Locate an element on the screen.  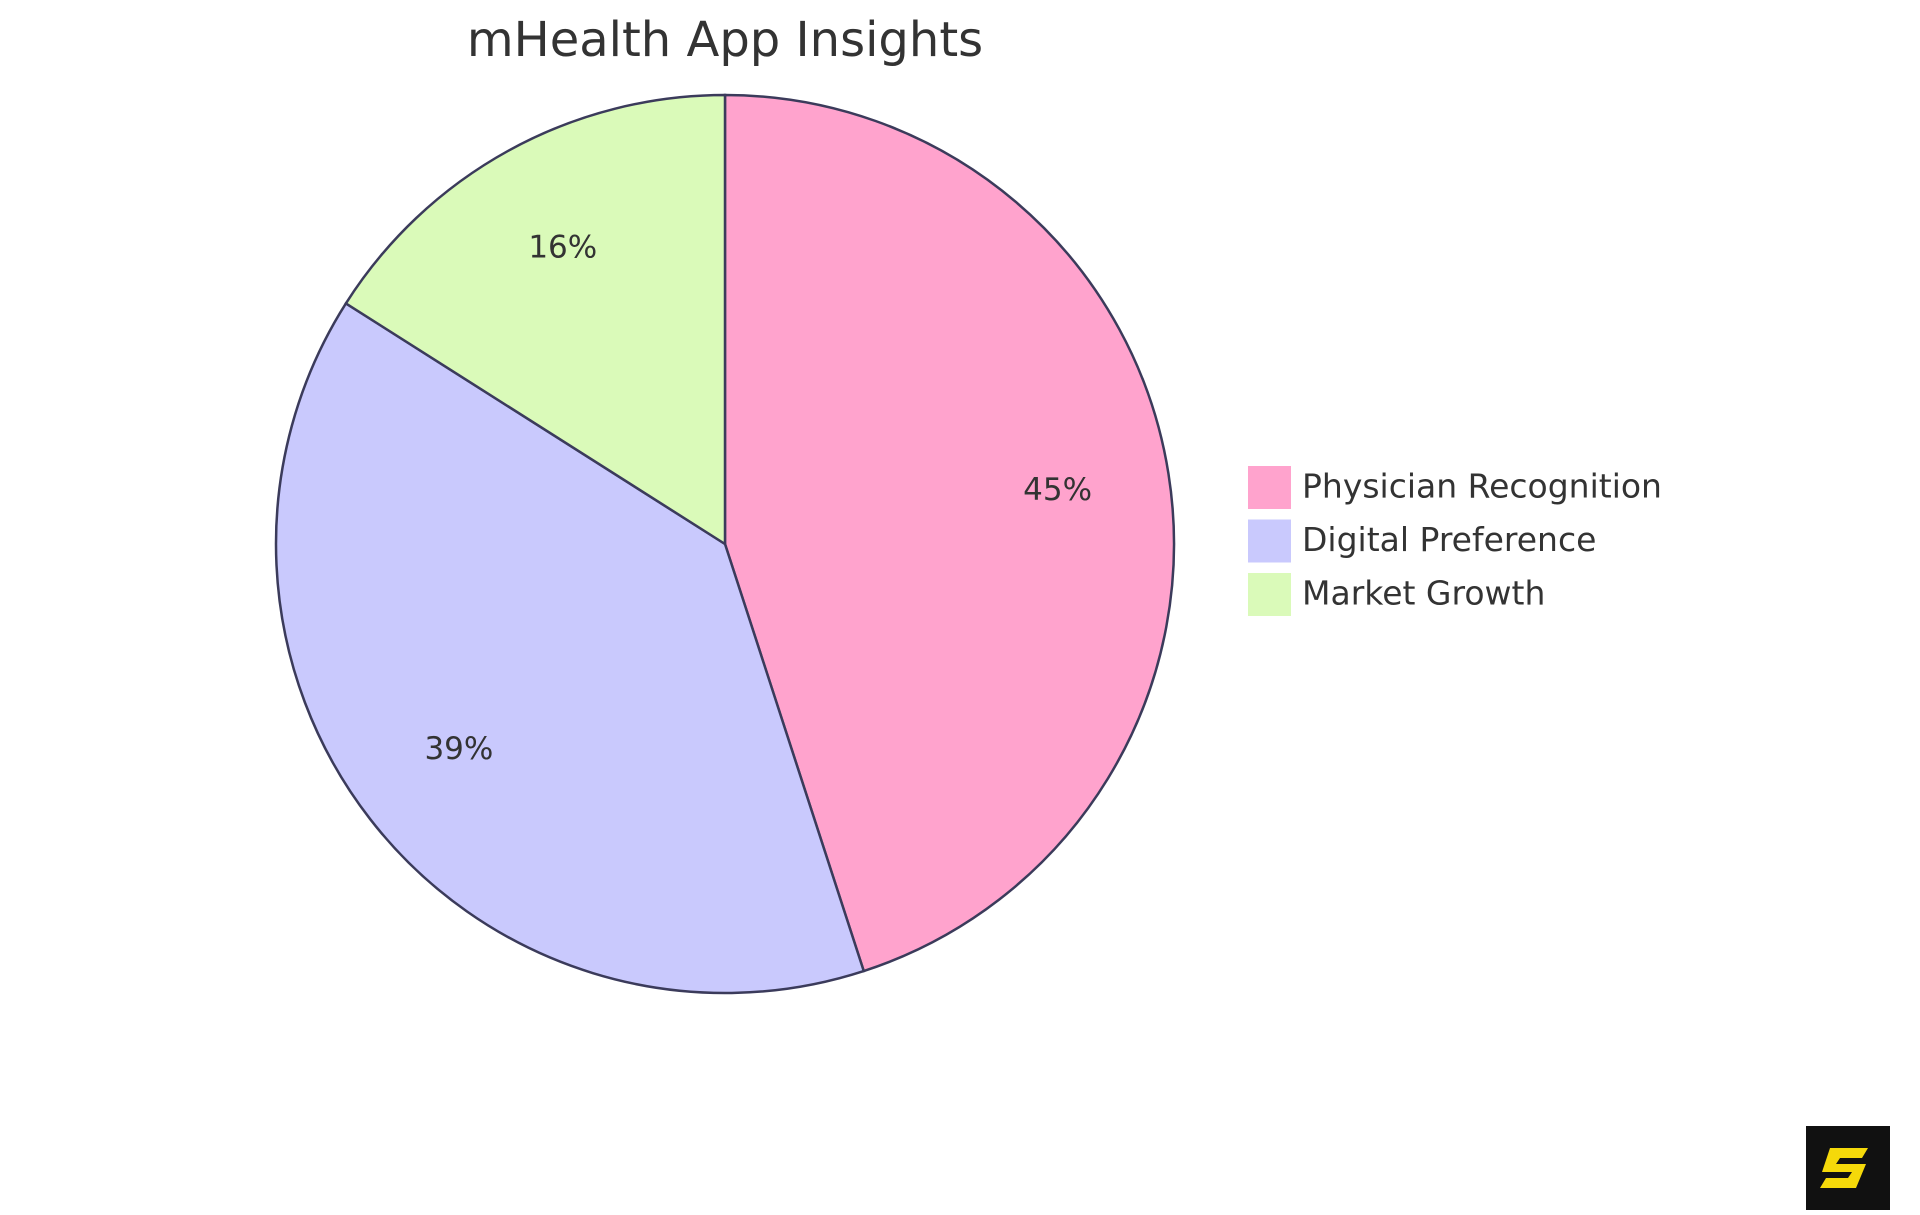
slice-label: 45% is located at coordinates (1057, 490).